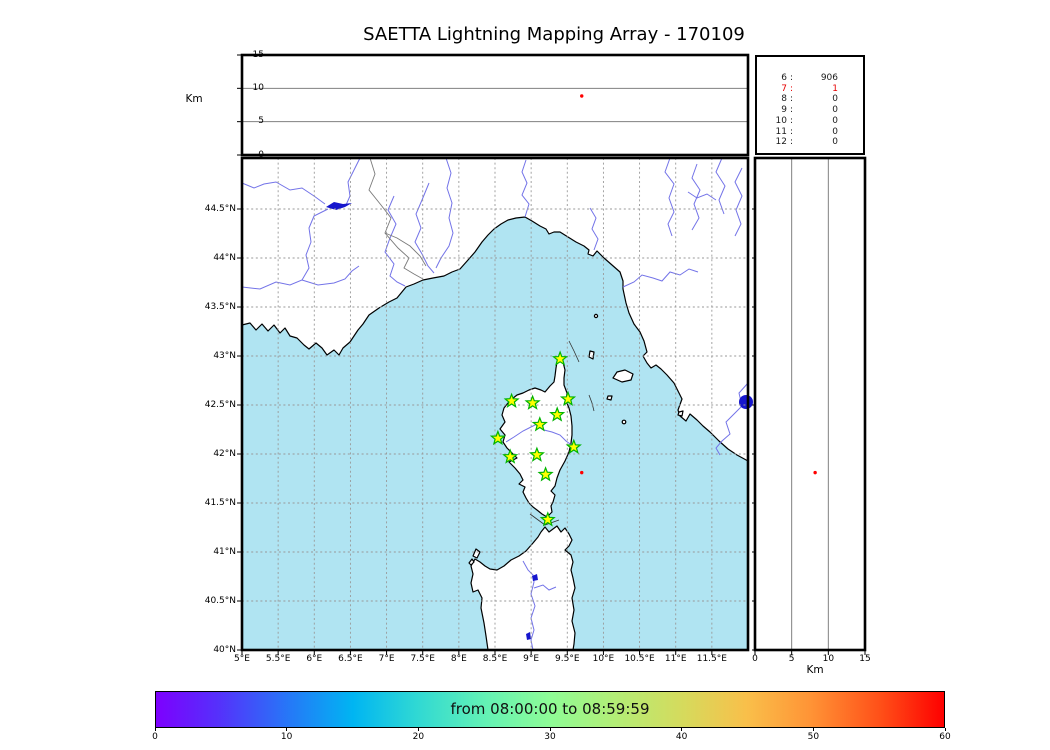 The image size is (1050, 750). Describe the element at coordinates (675, 659) in the screenshot. I see `lon-tick-label: 11°E` at that location.